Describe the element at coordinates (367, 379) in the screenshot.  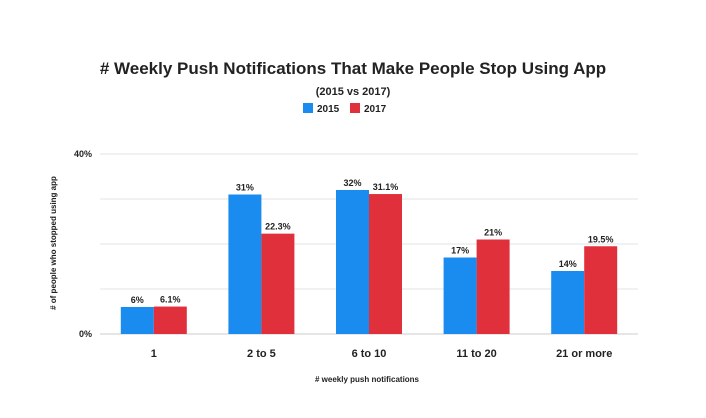
I see `x-axis-label: # weekly push notifications` at that location.